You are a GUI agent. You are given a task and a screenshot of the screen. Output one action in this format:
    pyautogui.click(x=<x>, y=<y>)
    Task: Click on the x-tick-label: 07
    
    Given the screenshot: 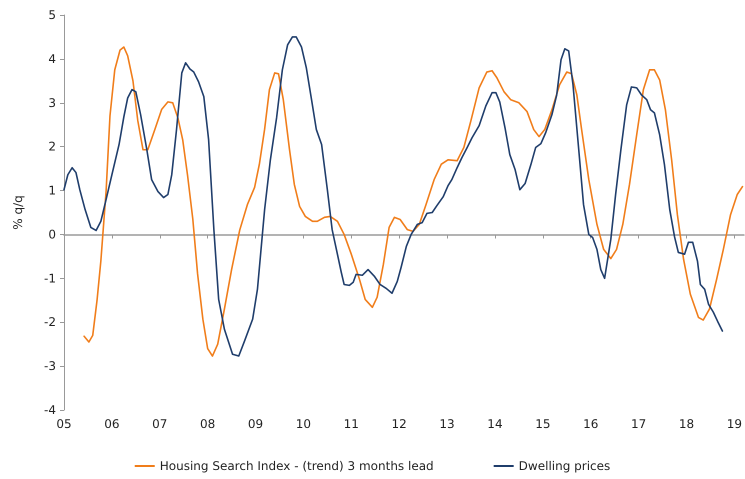 What is the action you would take?
    pyautogui.click(x=160, y=424)
    